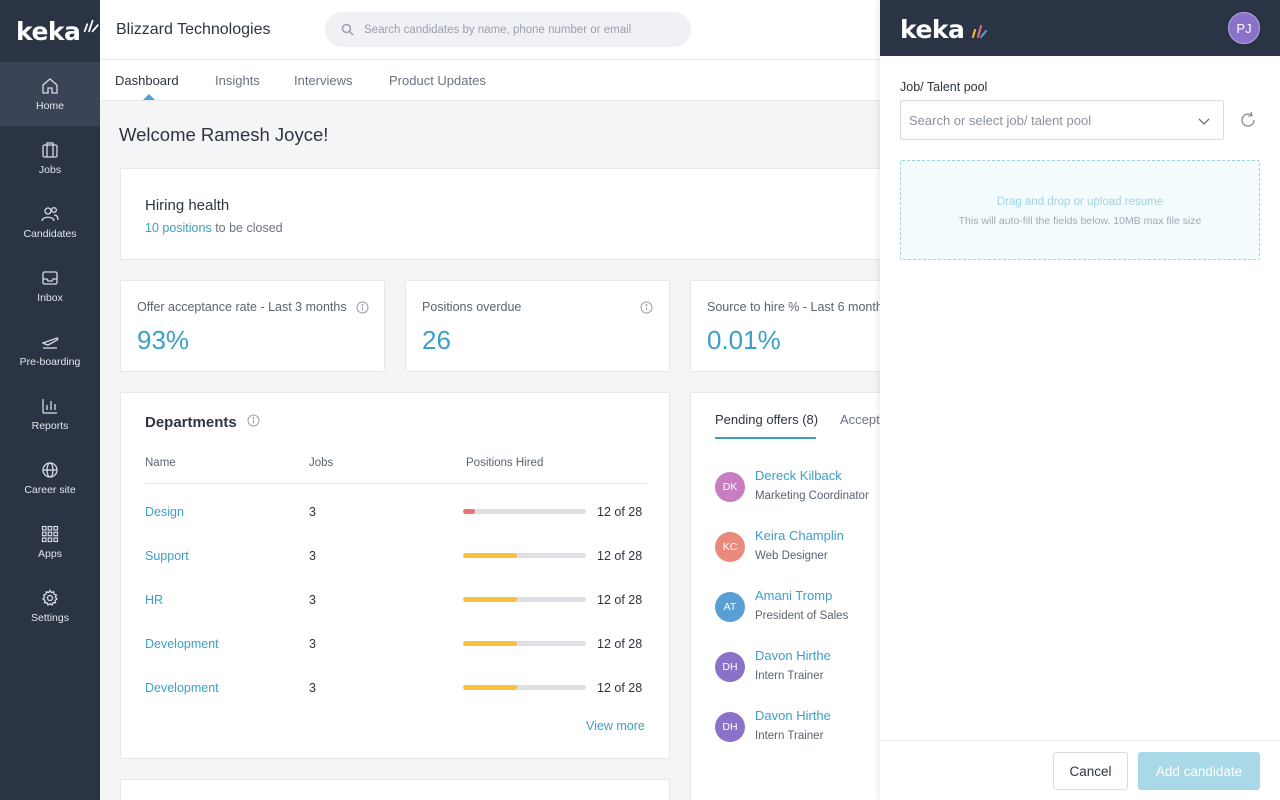 The image size is (1280, 800). What do you see at coordinates (799, 535) in the screenshot?
I see `candidate-name: Keira Champlin` at bounding box center [799, 535].